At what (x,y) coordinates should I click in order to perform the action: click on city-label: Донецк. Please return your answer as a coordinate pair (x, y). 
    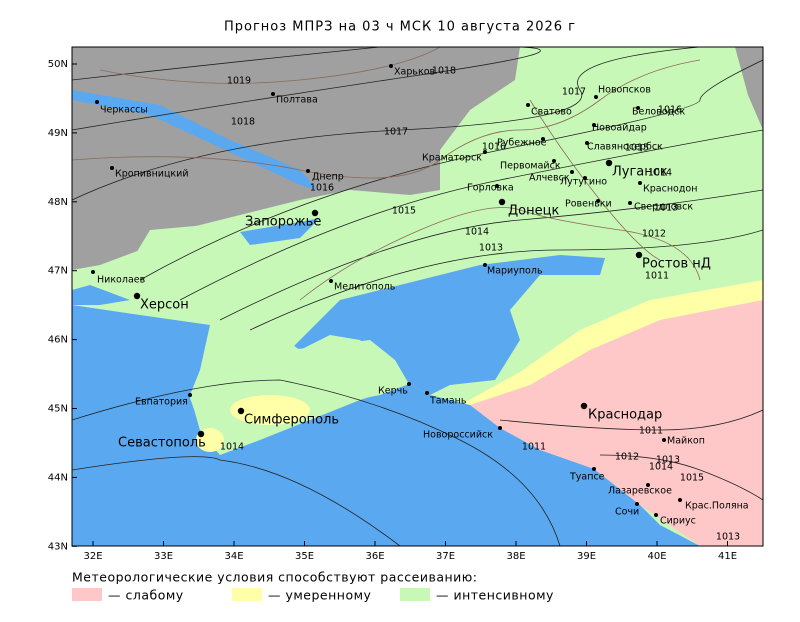
    Looking at the image, I should click on (533, 211).